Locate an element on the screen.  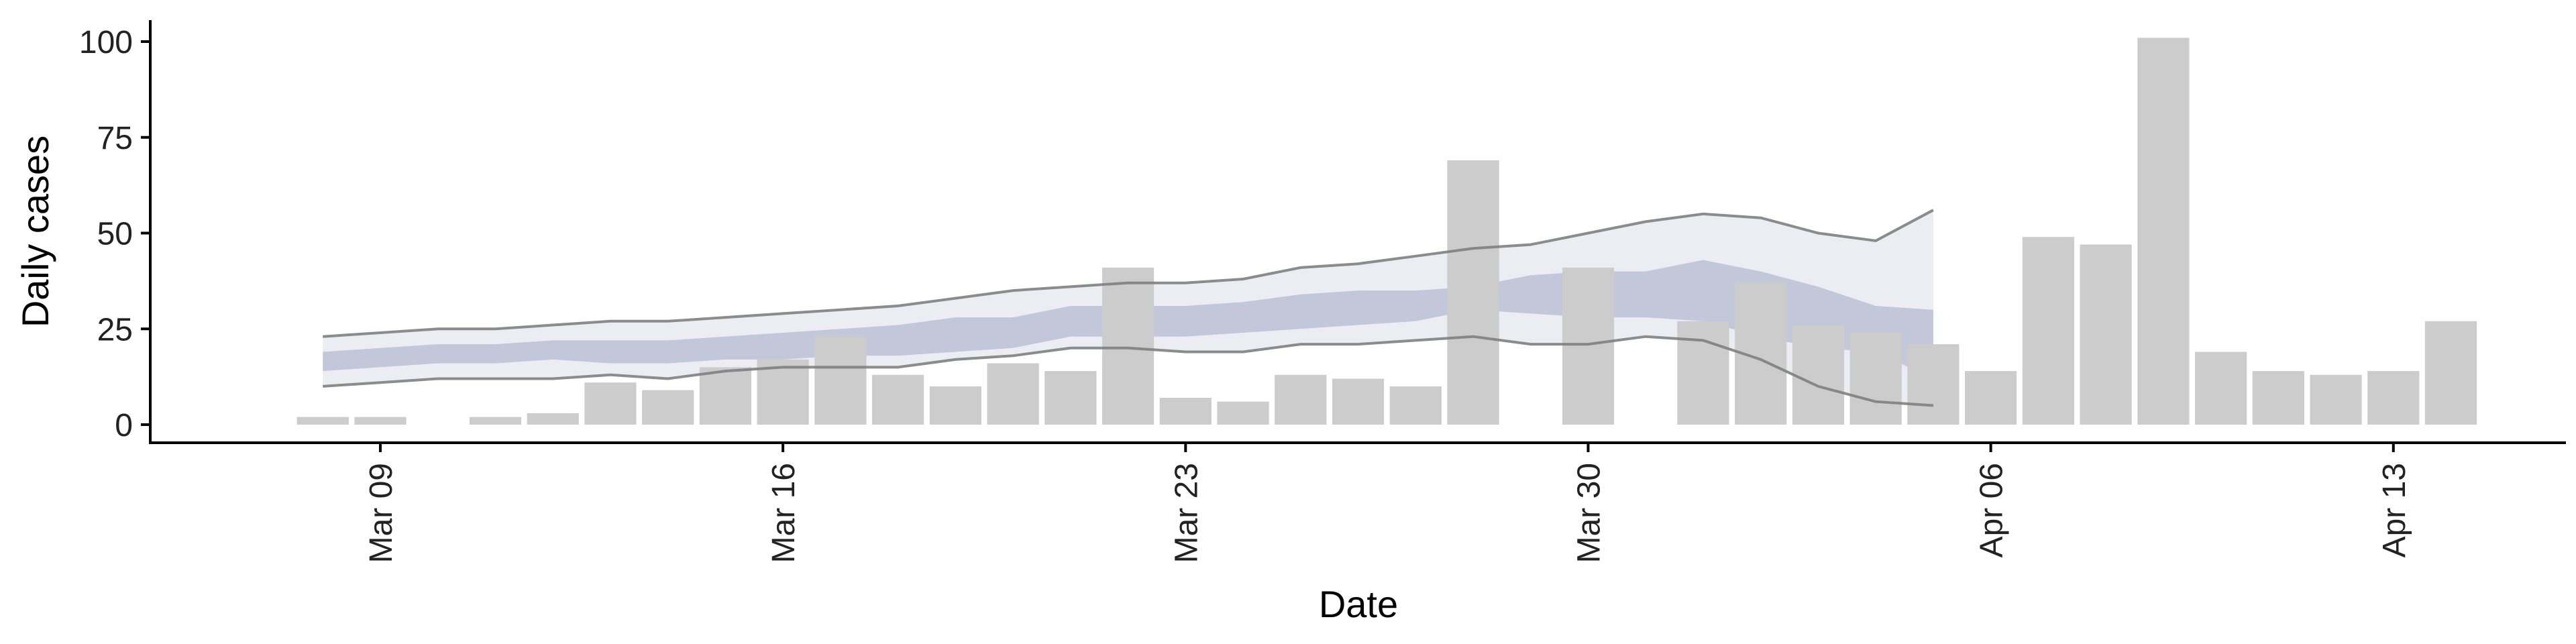
x-tick-label-3: Mar 30 is located at coordinates (1589, 513).